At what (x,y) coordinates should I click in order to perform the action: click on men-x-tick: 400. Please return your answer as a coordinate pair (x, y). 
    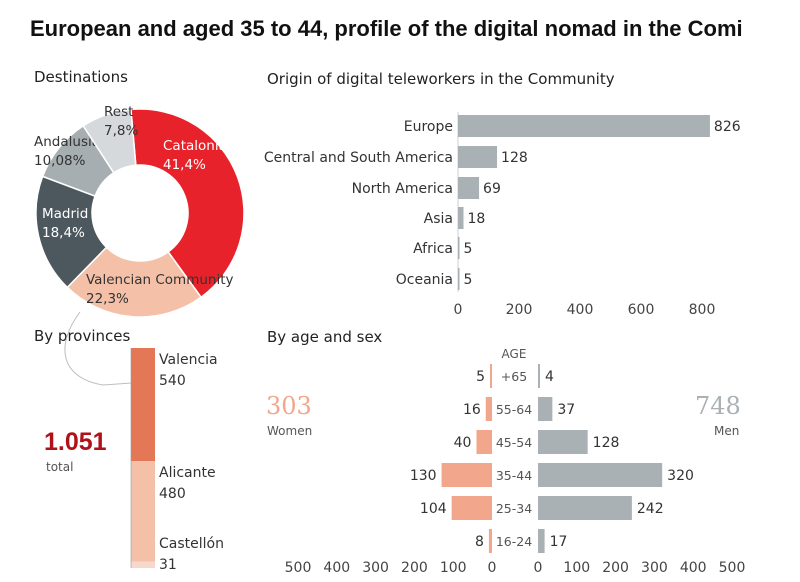
    Looking at the image, I should click on (693, 568).